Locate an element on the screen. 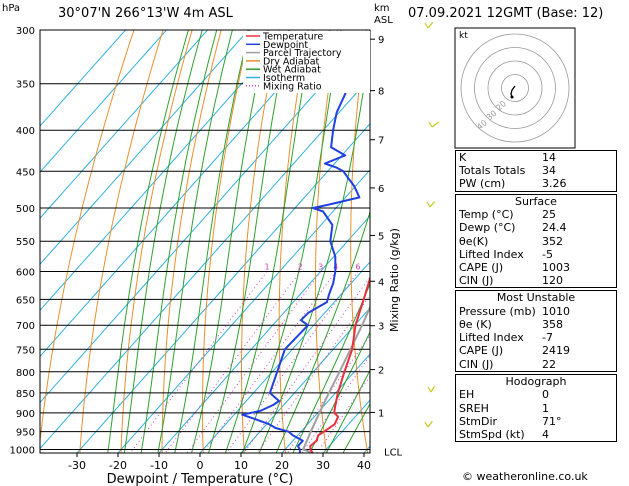 This screenshot has width=629, height=486. temperature-tick-label: 0 is located at coordinates (200, 465).